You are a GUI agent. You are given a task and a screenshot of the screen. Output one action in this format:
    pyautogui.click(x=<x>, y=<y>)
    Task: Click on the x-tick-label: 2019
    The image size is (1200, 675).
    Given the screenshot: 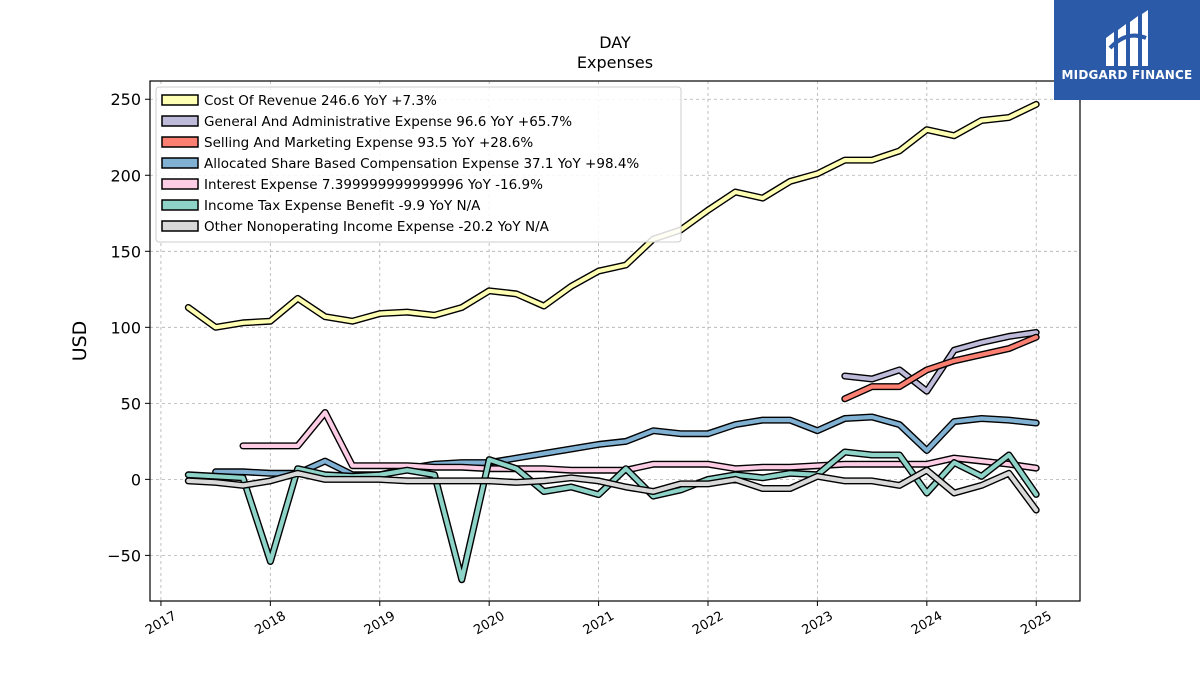 What is the action you would take?
    pyautogui.click(x=380, y=624)
    